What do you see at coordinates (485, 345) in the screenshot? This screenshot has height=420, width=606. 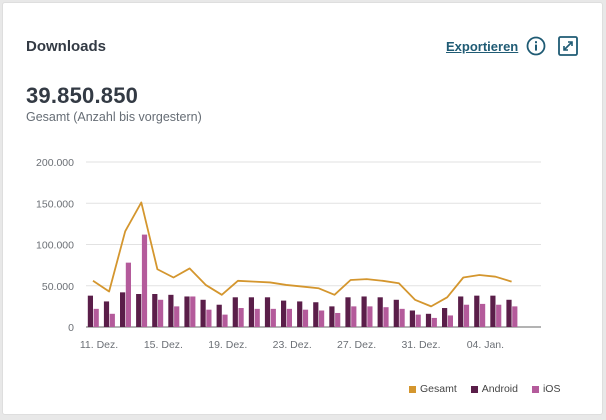 I see `x-tick-label: 04. Jan.` at bounding box center [485, 345].